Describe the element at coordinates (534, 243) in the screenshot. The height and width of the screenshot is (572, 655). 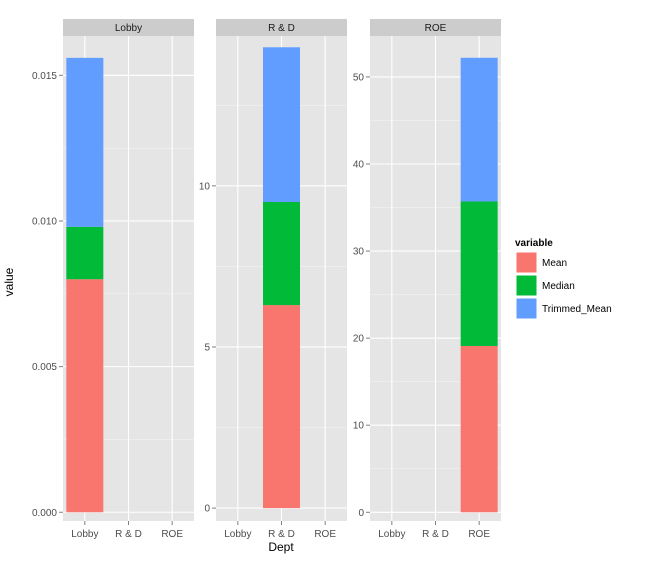
I see `legend-title: variable` at that location.